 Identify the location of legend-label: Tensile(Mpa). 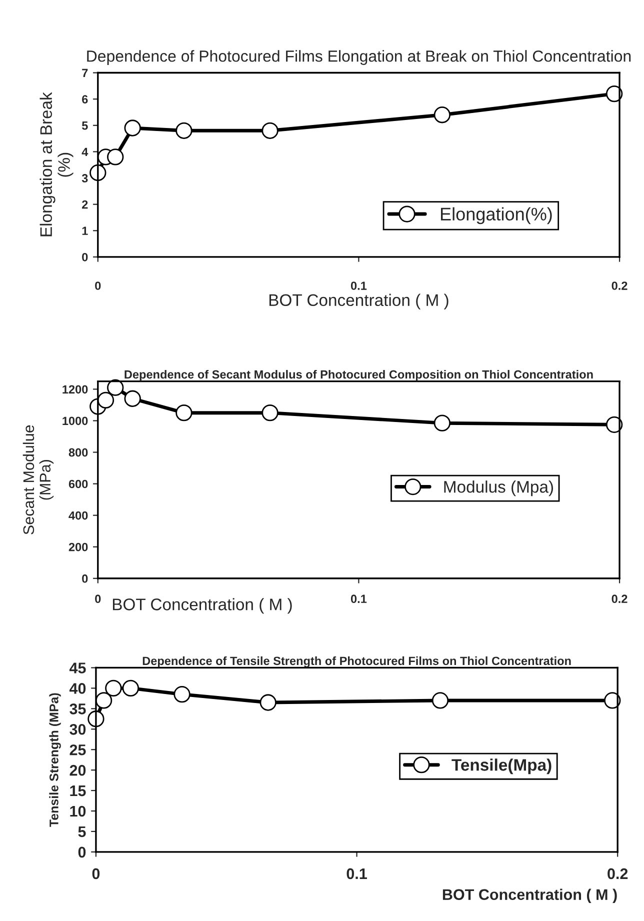
(502, 766).